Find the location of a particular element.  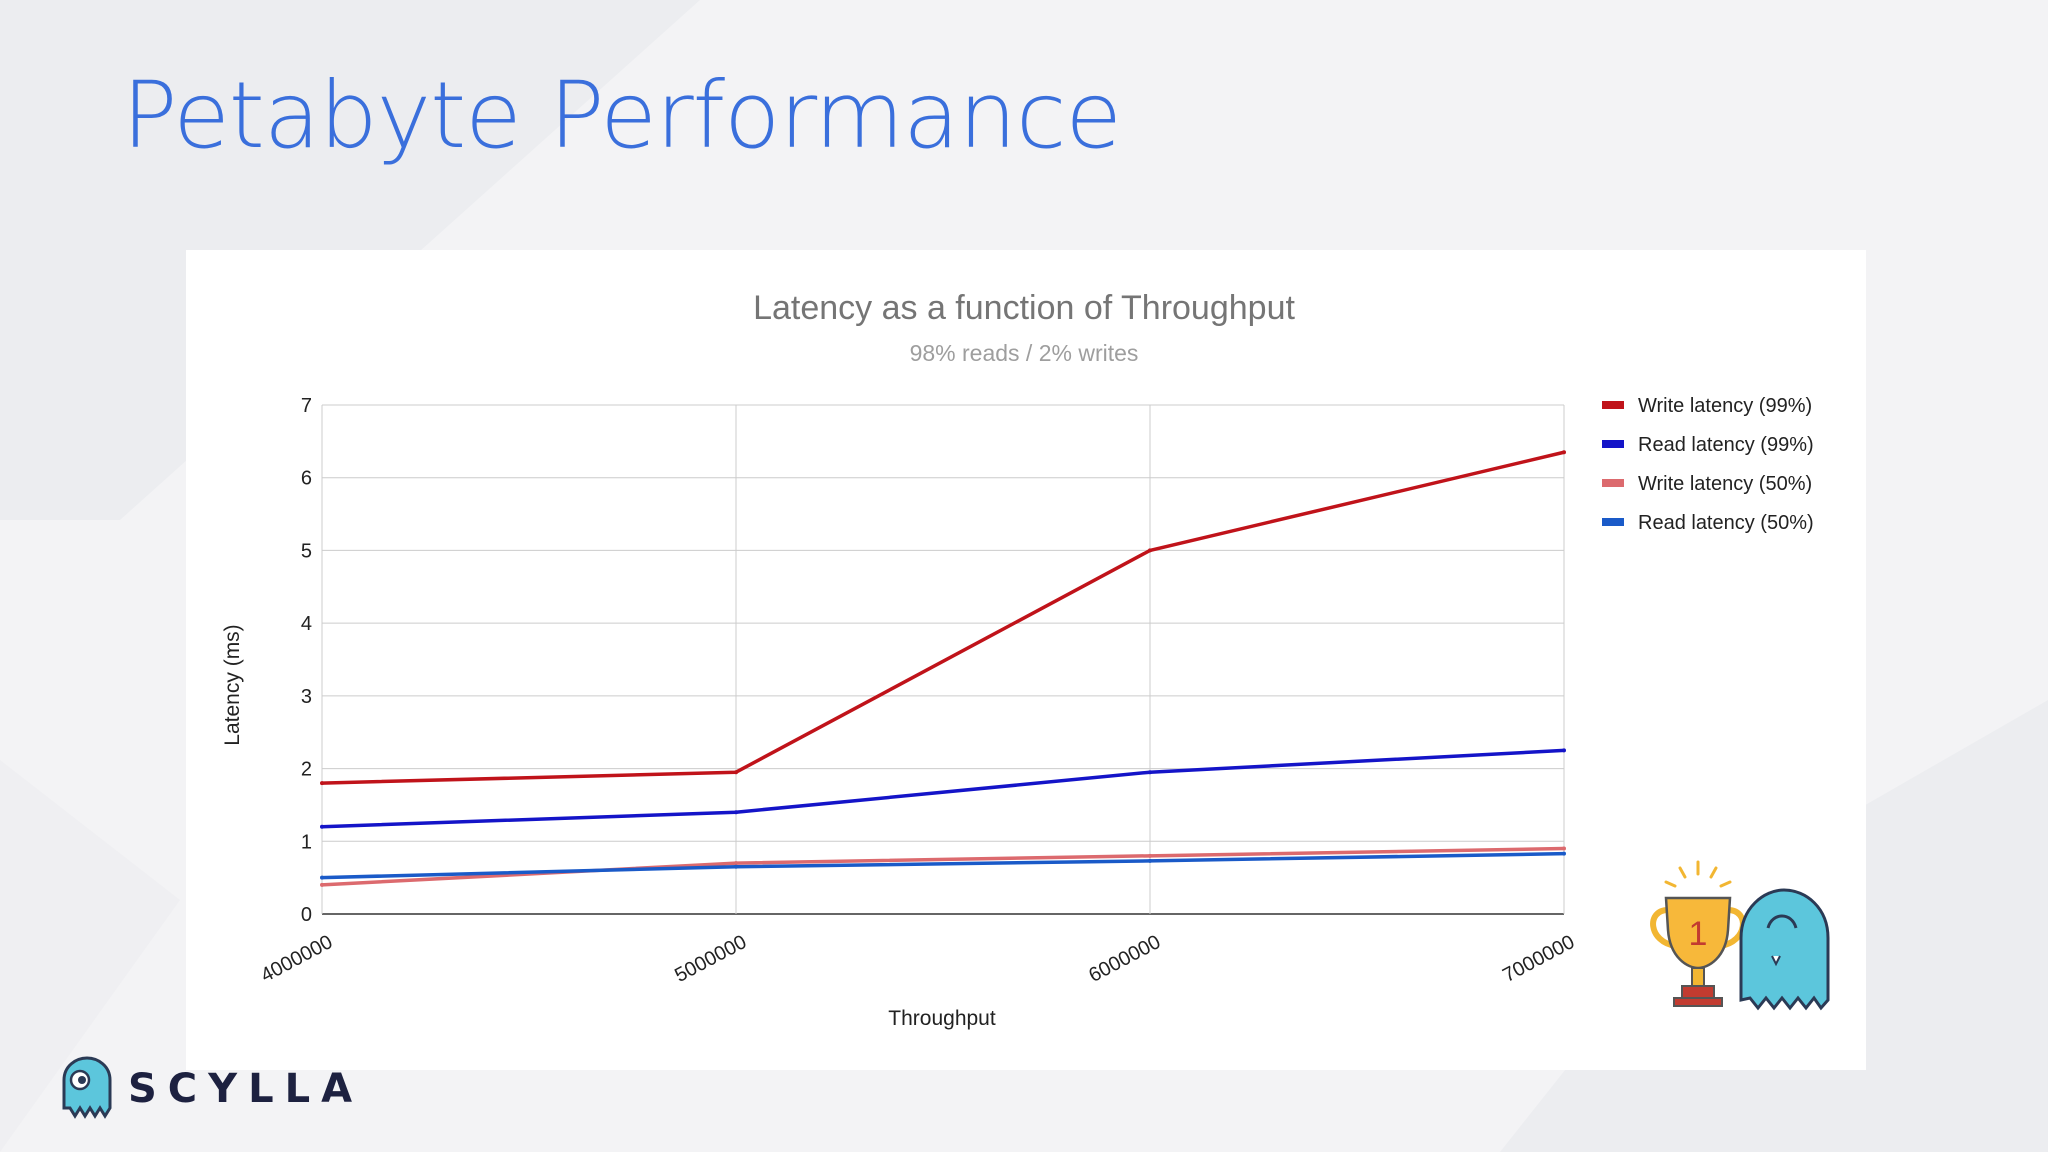

chart-title: Latency as a function of Throughput is located at coordinates (1024, 308).